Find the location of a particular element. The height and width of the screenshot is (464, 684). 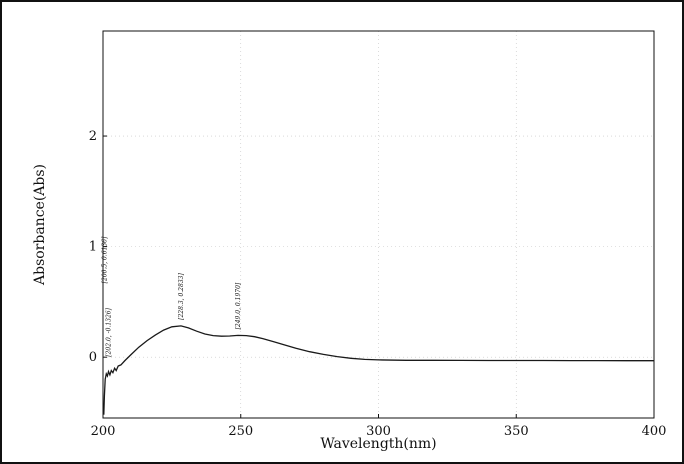

x-axis-title: Wavelength(nm) is located at coordinates (378, 444).